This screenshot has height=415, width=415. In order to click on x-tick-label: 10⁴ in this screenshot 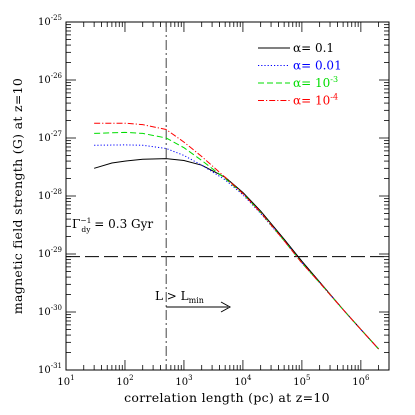, I will do `click(243, 381)`.